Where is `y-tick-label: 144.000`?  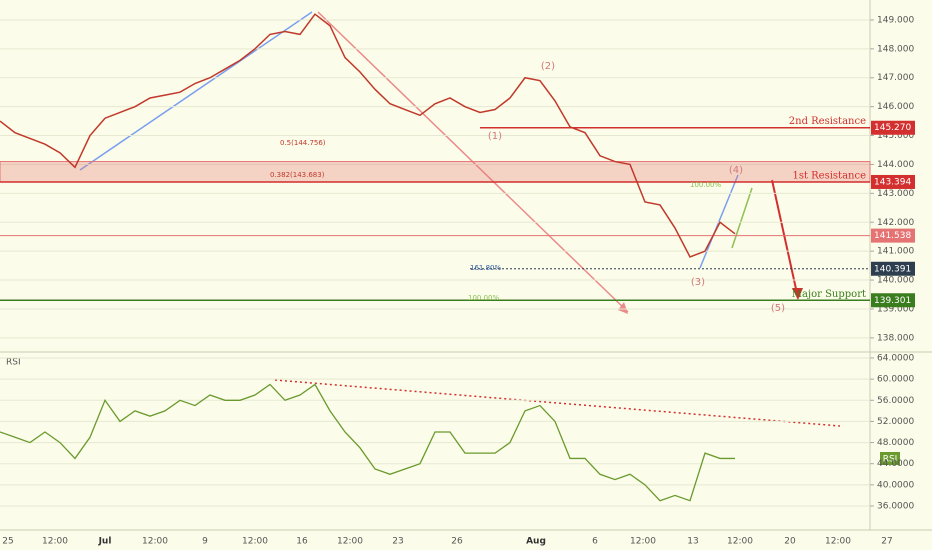 y-tick-label: 144.000 is located at coordinates (895, 165).